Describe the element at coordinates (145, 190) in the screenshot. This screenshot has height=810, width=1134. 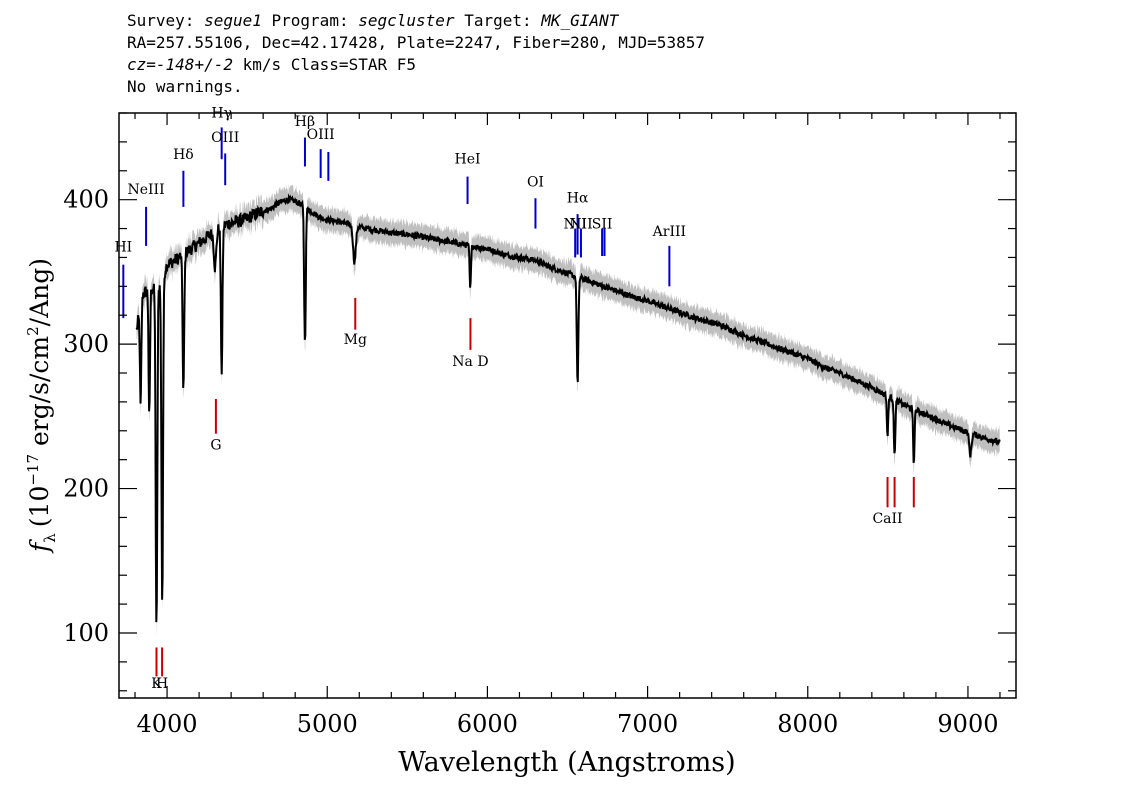
I see `emission-line-label: NeIII` at that location.